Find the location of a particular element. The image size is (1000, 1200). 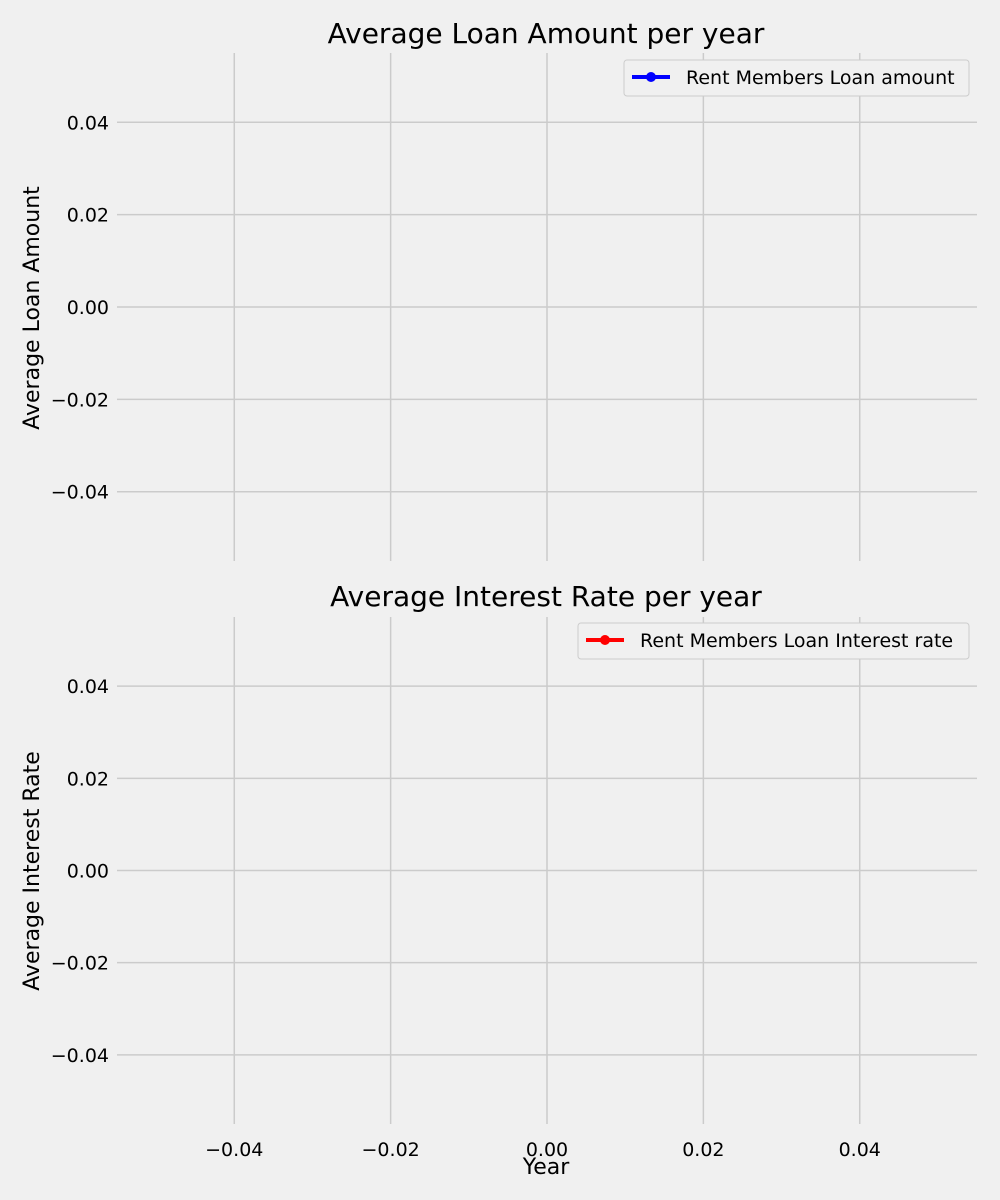

rate-x-tick-label: −0.02 is located at coordinates (391, 1150).